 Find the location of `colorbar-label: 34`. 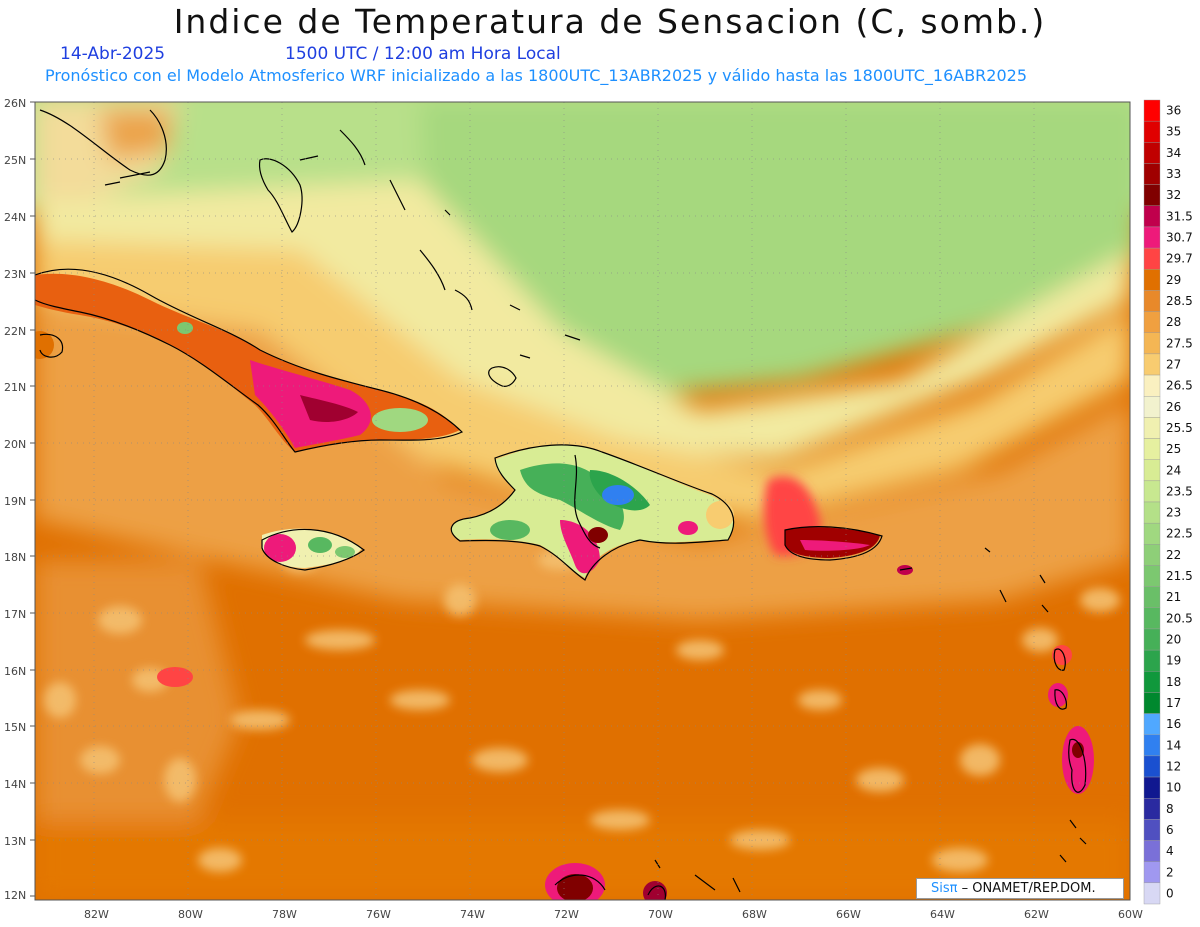

colorbar-label: 34 is located at coordinates (1173, 153).